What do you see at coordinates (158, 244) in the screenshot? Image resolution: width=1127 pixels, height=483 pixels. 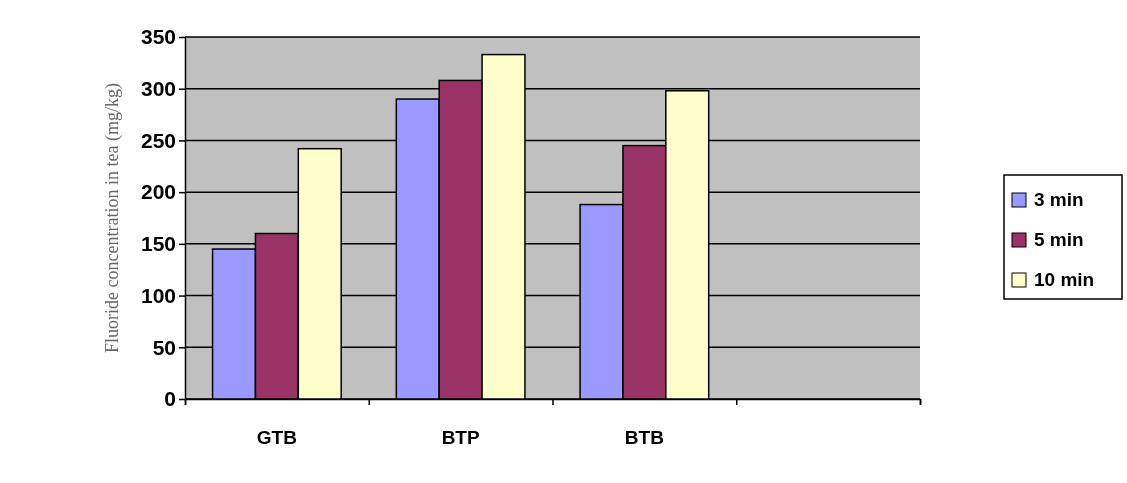 I see `y-tick-label: 150` at bounding box center [158, 244].